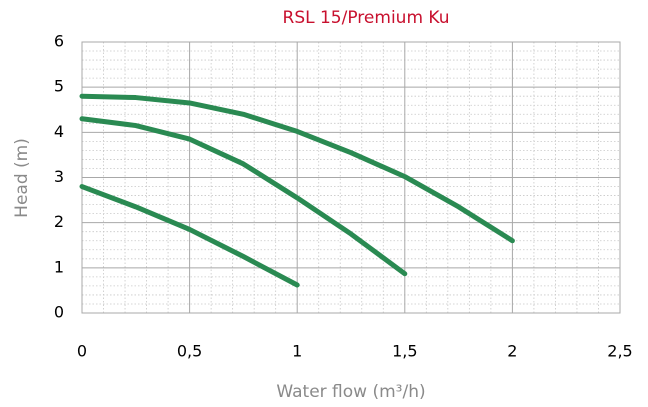  What do you see at coordinates (59, 266) in the screenshot?
I see `y-tick-label: 1` at bounding box center [59, 266].